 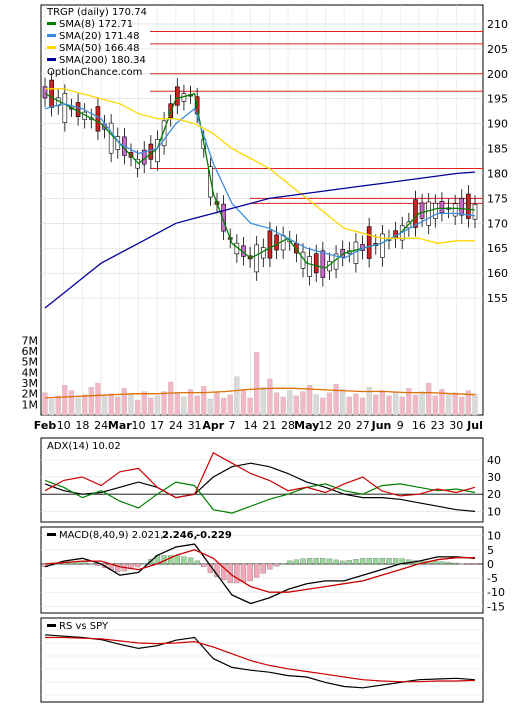 I want to click on price-tick-label: 155, so click(x=497, y=298).